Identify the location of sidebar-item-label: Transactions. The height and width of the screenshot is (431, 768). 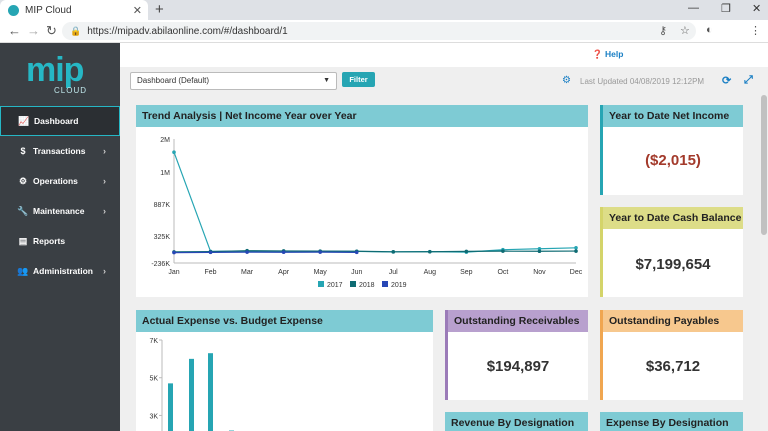
(59, 151).